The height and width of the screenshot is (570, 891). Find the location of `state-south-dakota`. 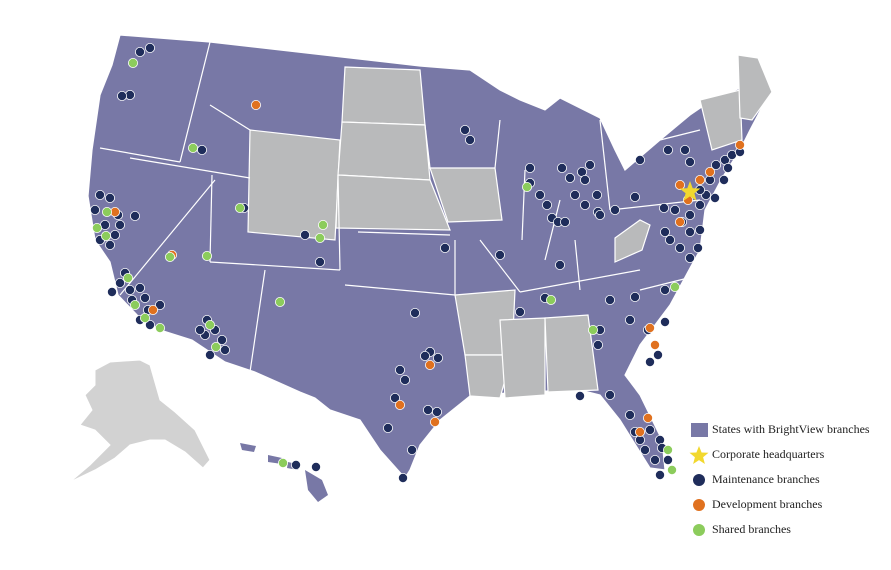

state-south-dakota is located at coordinates (384, 151).